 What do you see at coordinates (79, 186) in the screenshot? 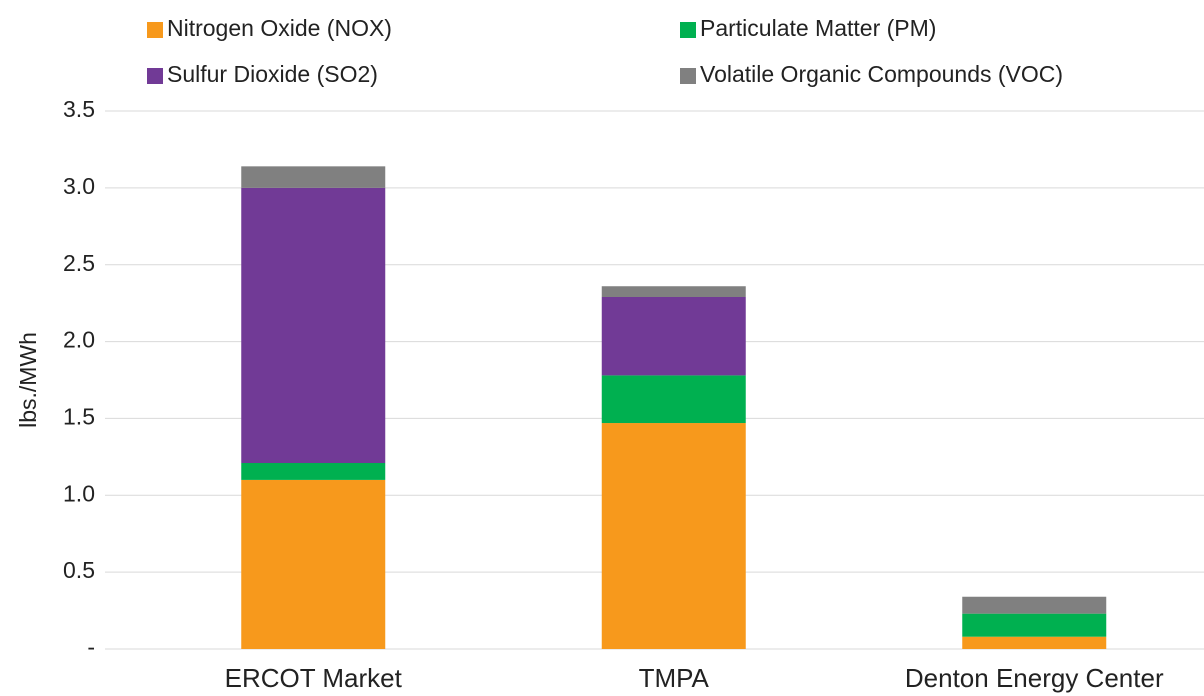
I see `y-tick-label: 3.0` at bounding box center [79, 186].